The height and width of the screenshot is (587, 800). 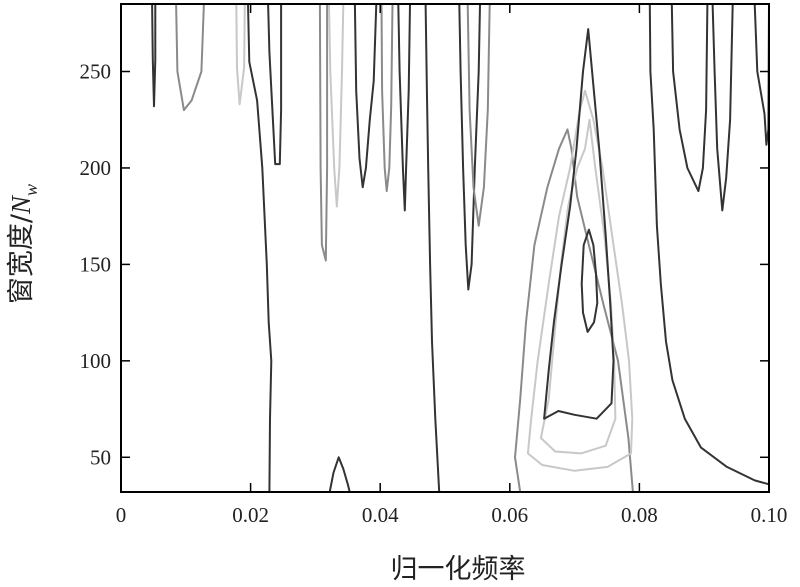 What do you see at coordinates (509, 515) in the screenshot?
I see `x-tick-label: 0.06` at bounding box center [509, 515].